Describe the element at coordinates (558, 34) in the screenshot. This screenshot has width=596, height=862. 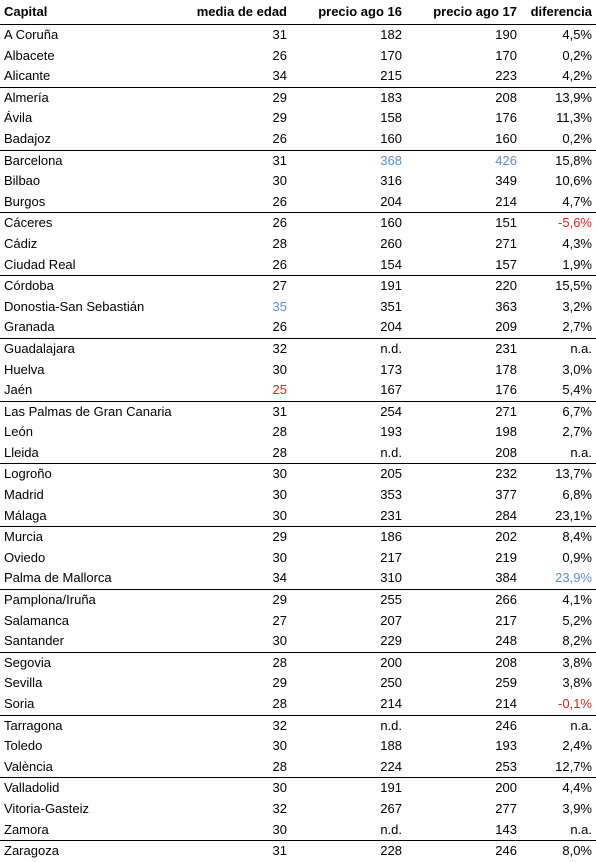
I see `cell-diferencia: 4,5%` at that location.